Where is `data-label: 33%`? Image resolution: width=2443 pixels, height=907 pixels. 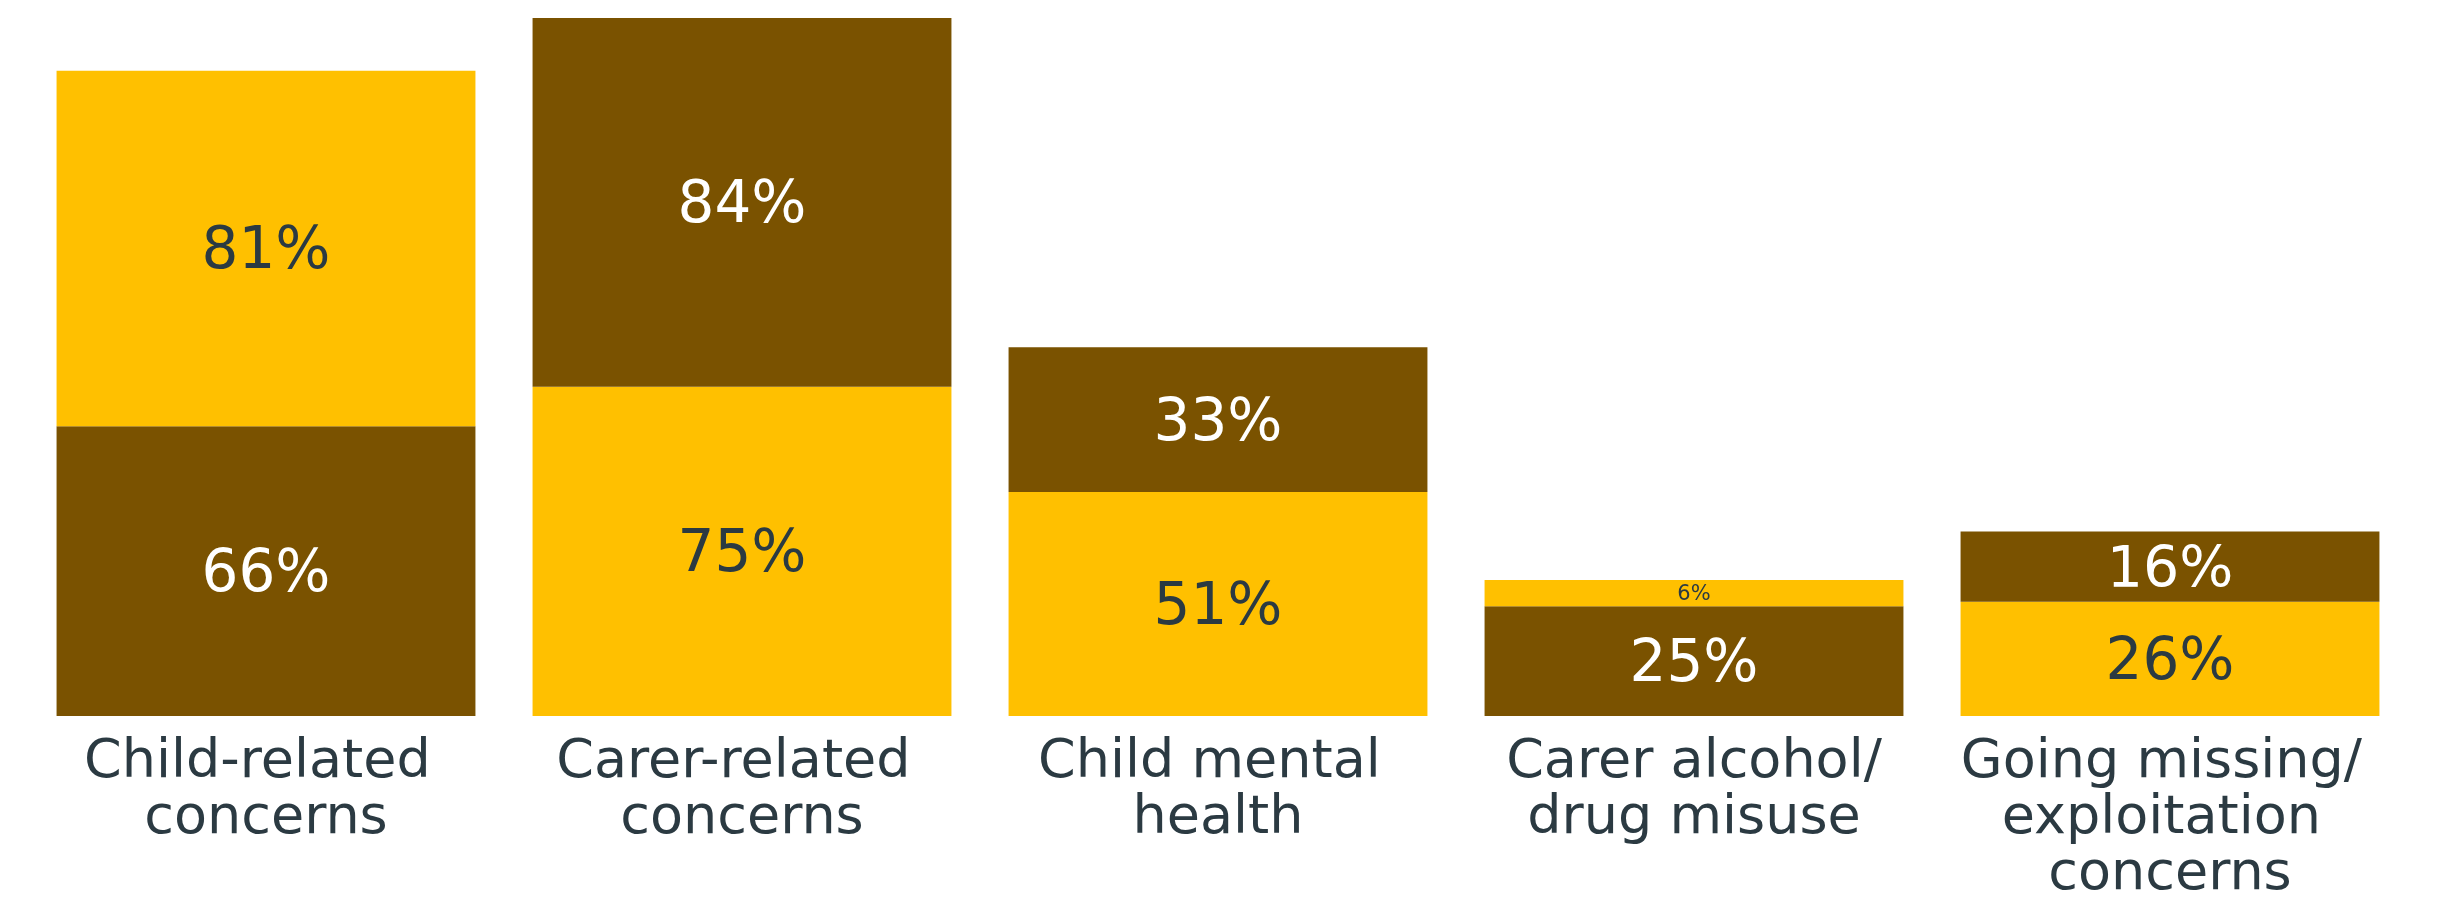 data-label: 33% is located at coordinates (1218, 419).